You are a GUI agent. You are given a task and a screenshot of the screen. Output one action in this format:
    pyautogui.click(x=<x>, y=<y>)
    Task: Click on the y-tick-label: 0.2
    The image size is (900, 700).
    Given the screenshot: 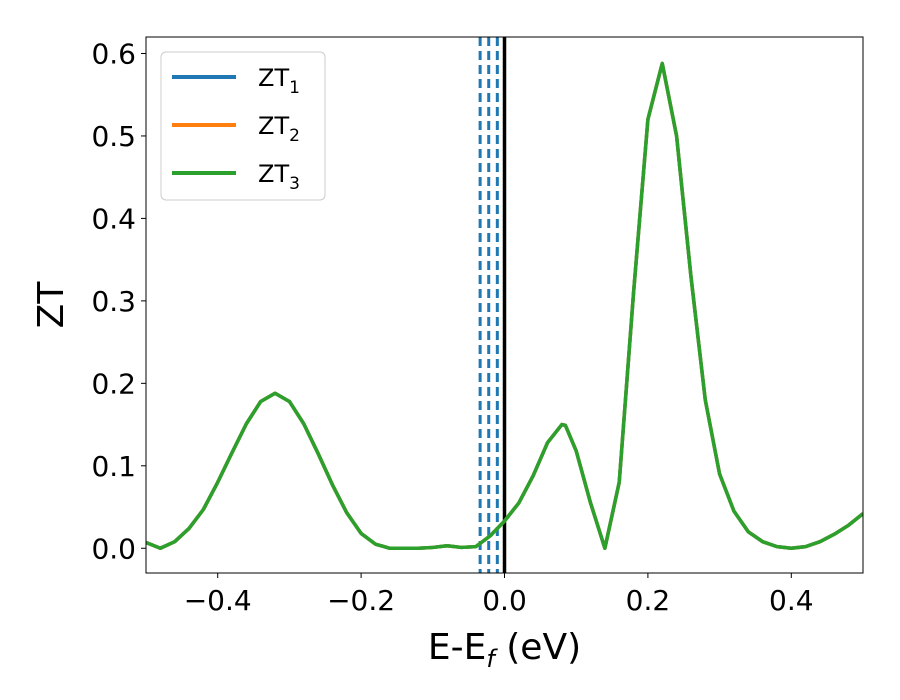 What is the action you would take?
    pyautogui.click(x=113, y=383)
    